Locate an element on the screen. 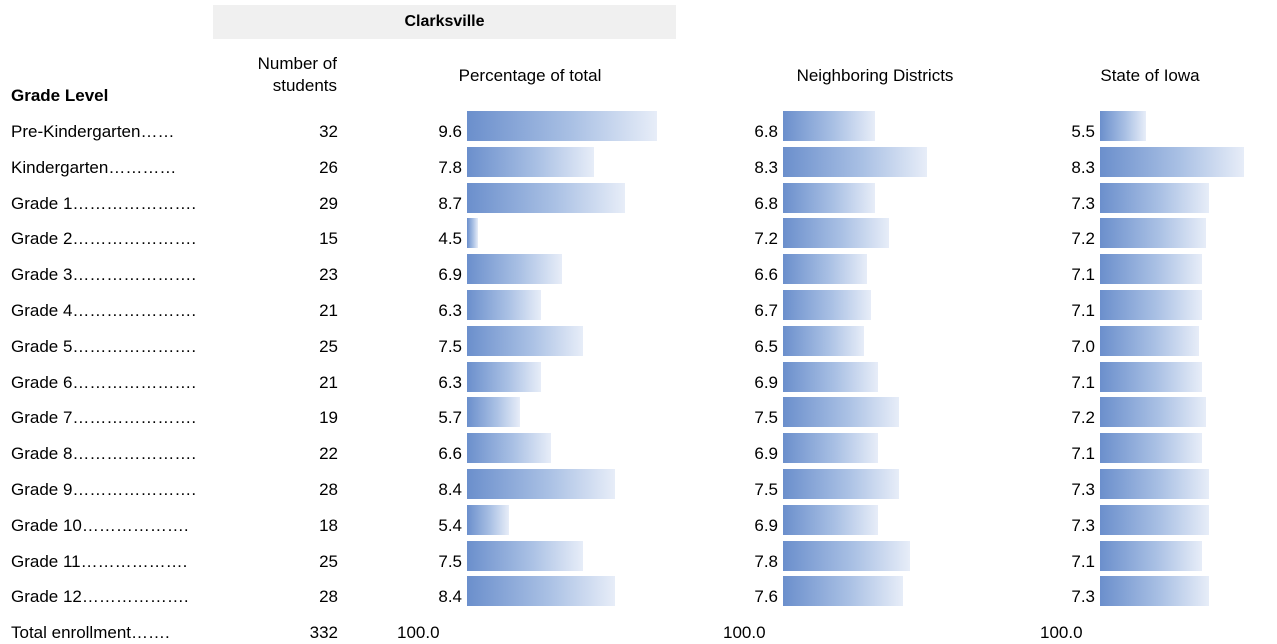 The width and height of the screenshot is (1277, 644). students-value: 22 is located at coordinates (328, 454).